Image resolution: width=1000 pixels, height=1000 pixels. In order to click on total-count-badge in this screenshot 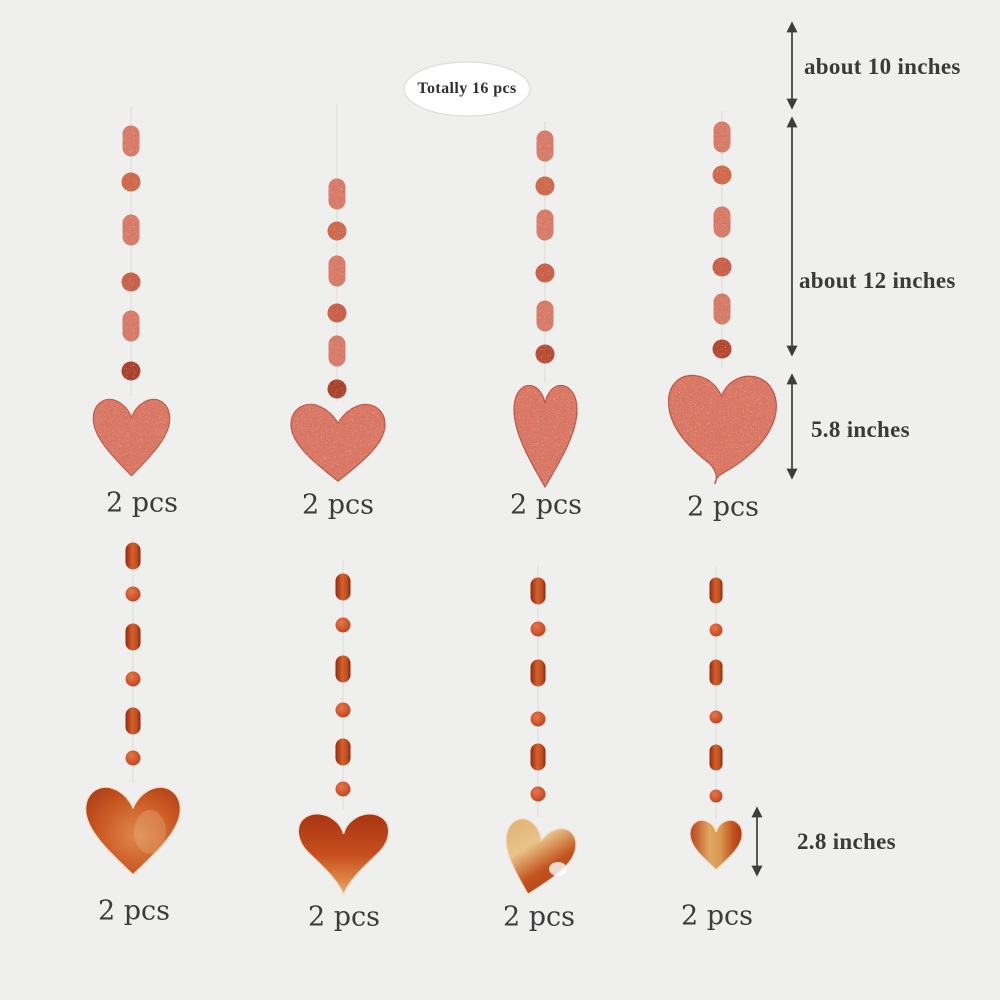, I will do `click(467, 89)`.